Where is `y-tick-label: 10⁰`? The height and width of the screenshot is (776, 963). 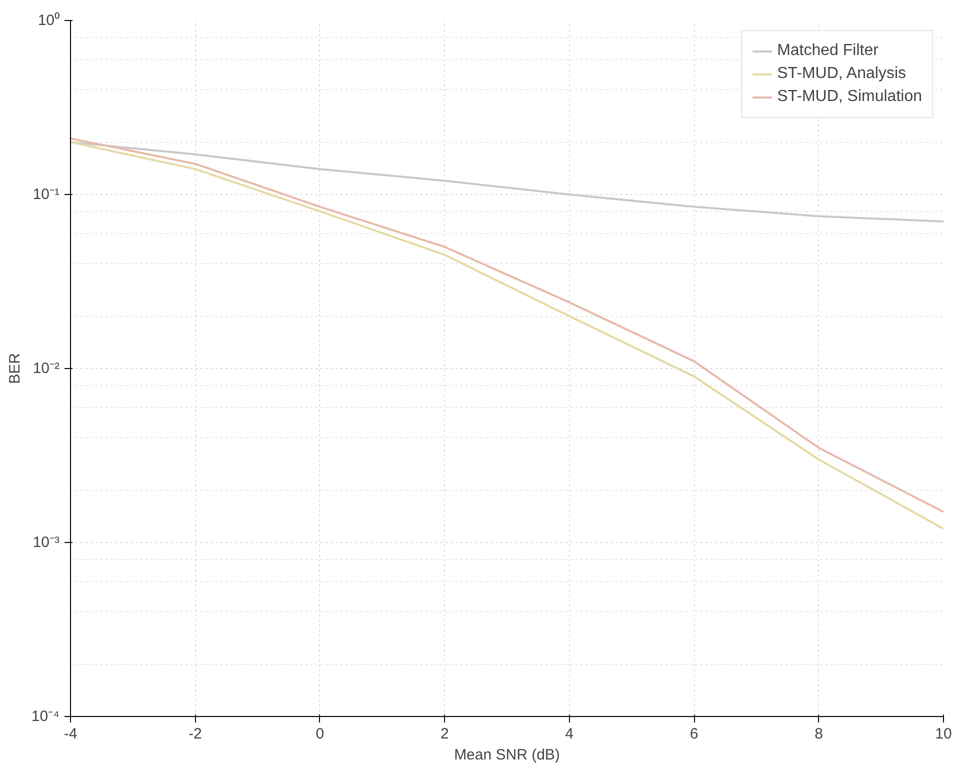 y-tick-label: 10⁰ is located at coordinates (49, 20).